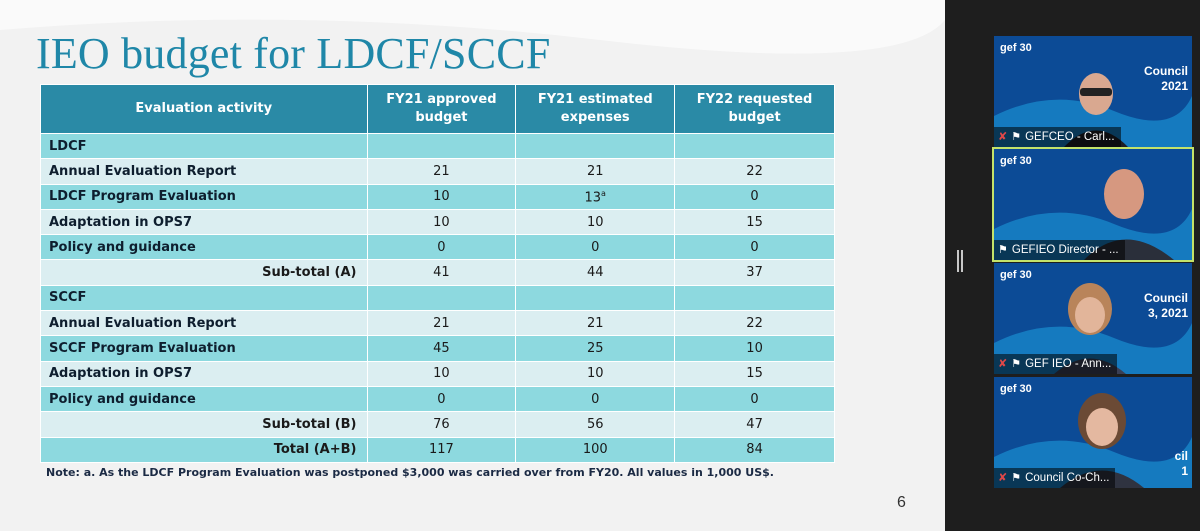 The height and width of the screenshot is (531, 1200). I want to click on activity-cell: SCCF Program Evaluation, so click(204, 348).